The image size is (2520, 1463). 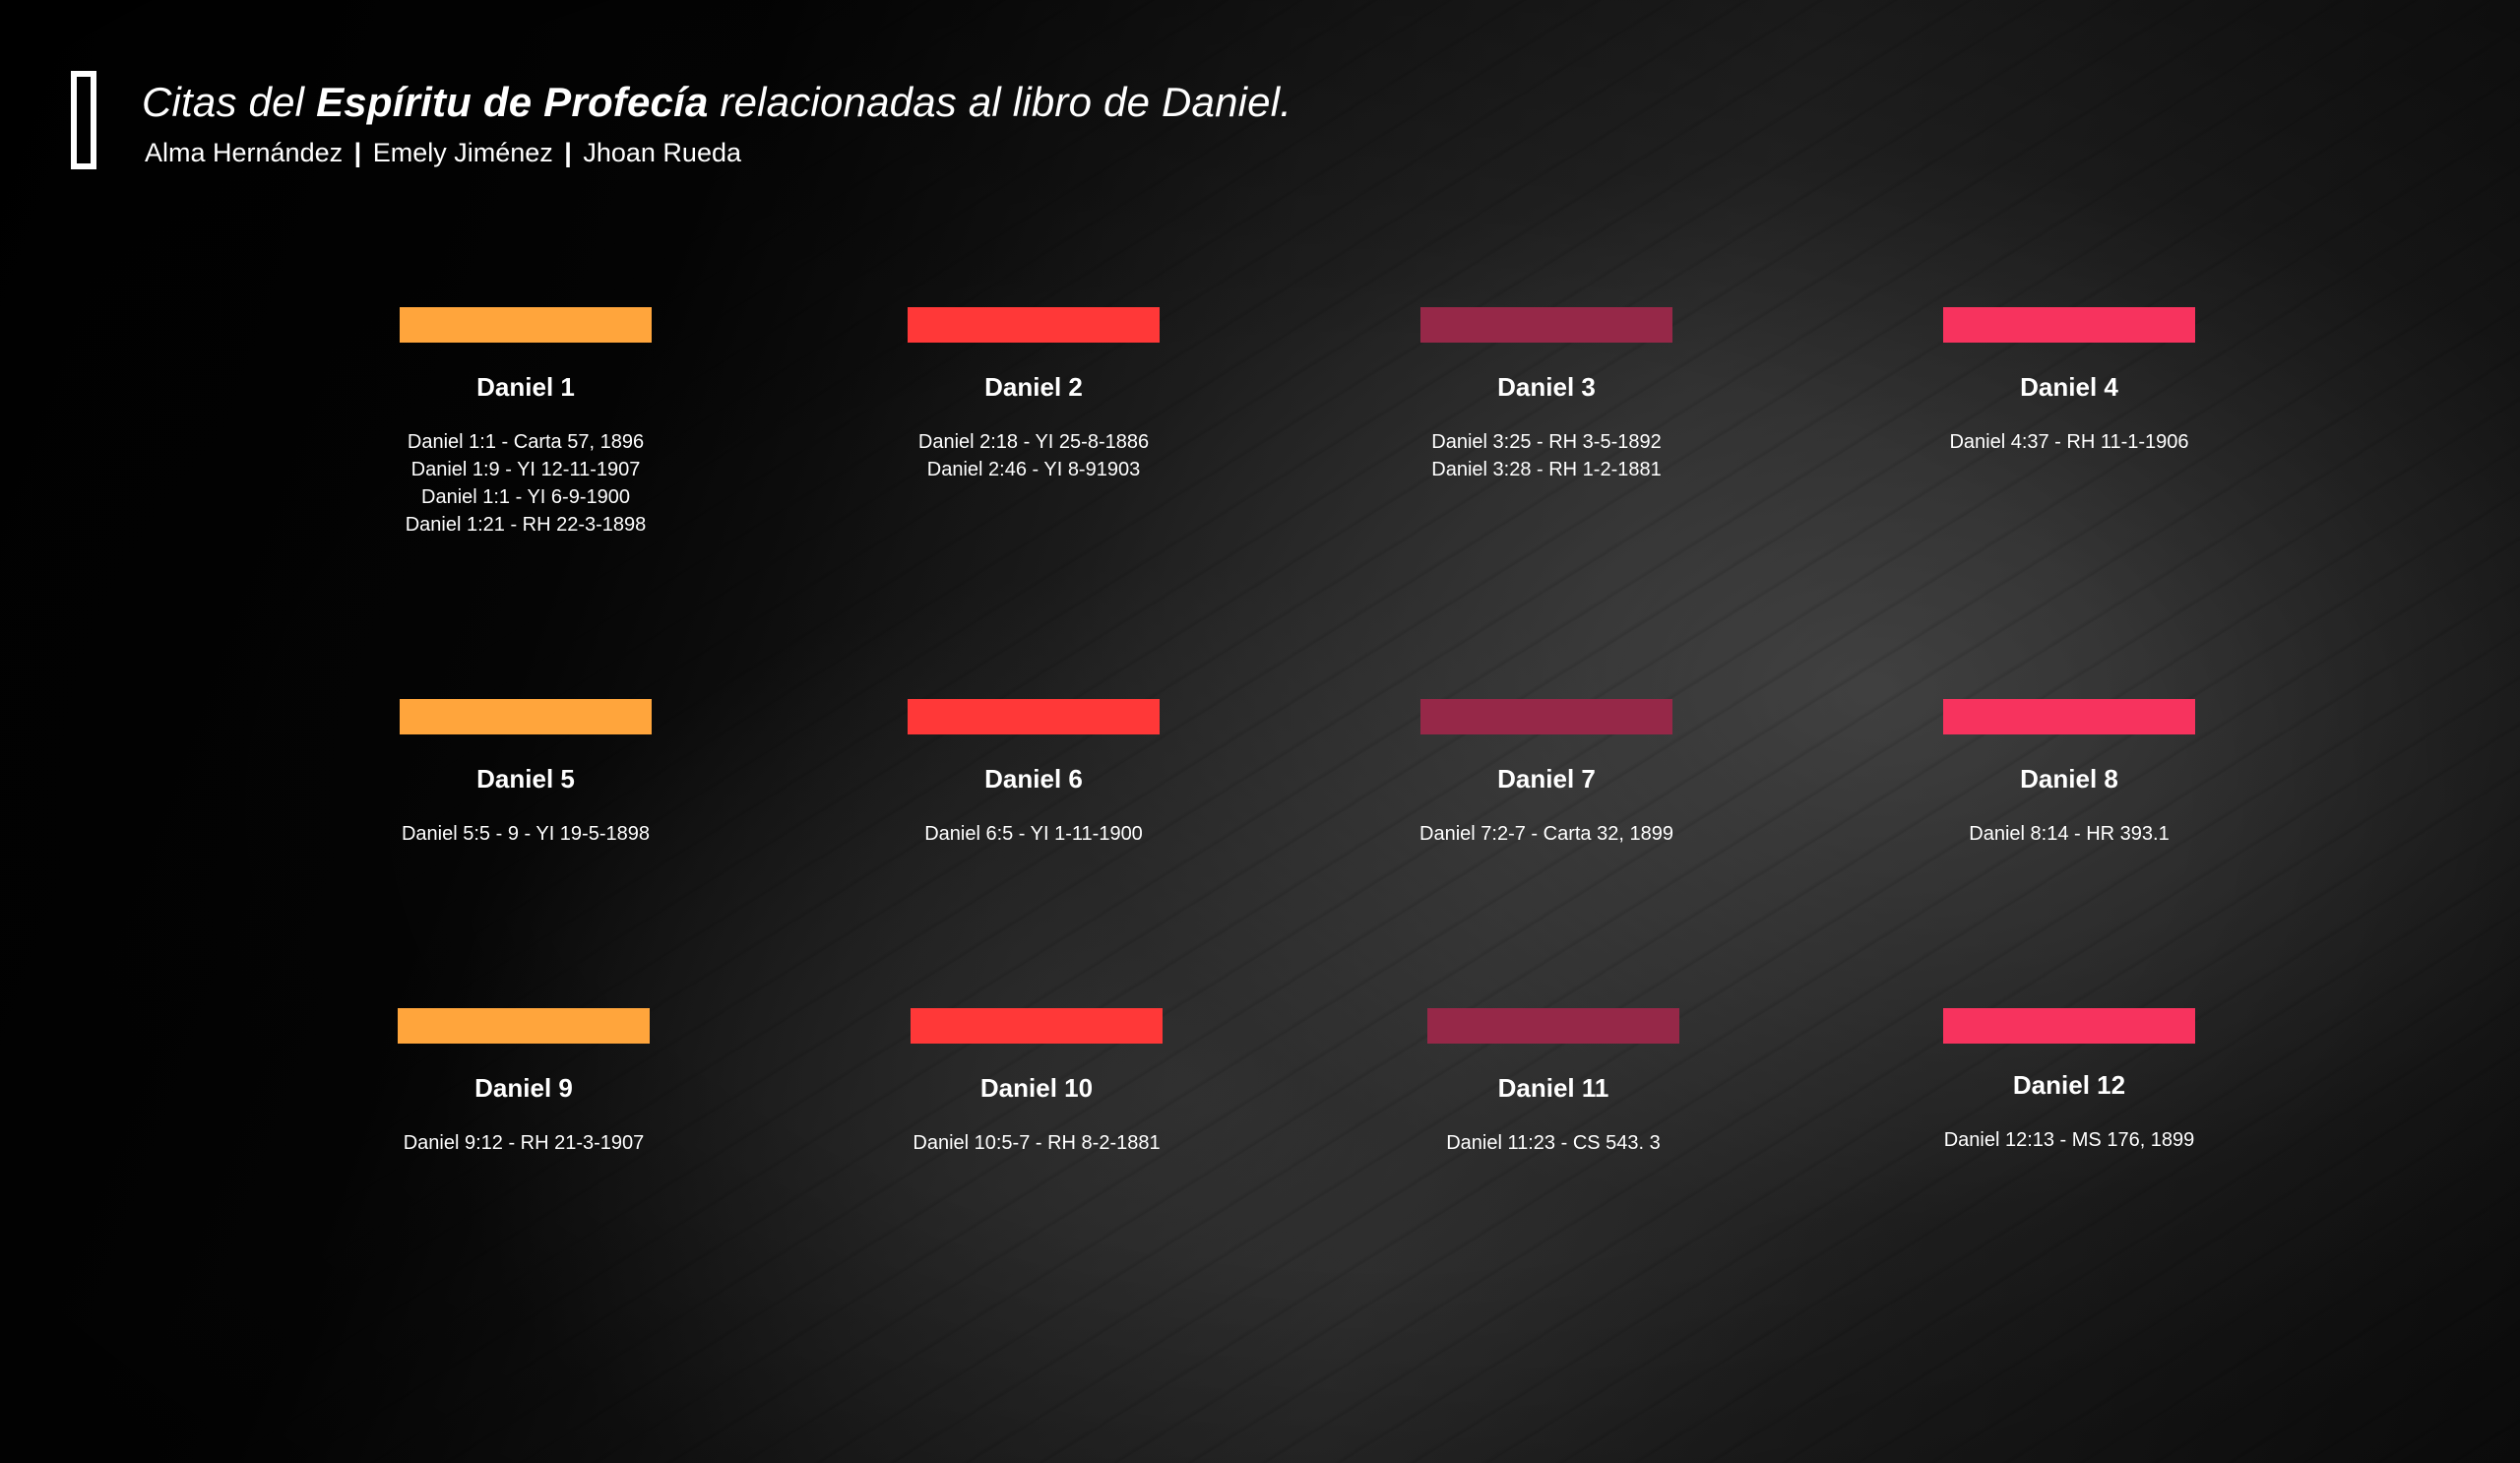 I want to click on card-title: Daniel 10, so click(x=1036, y=1088).